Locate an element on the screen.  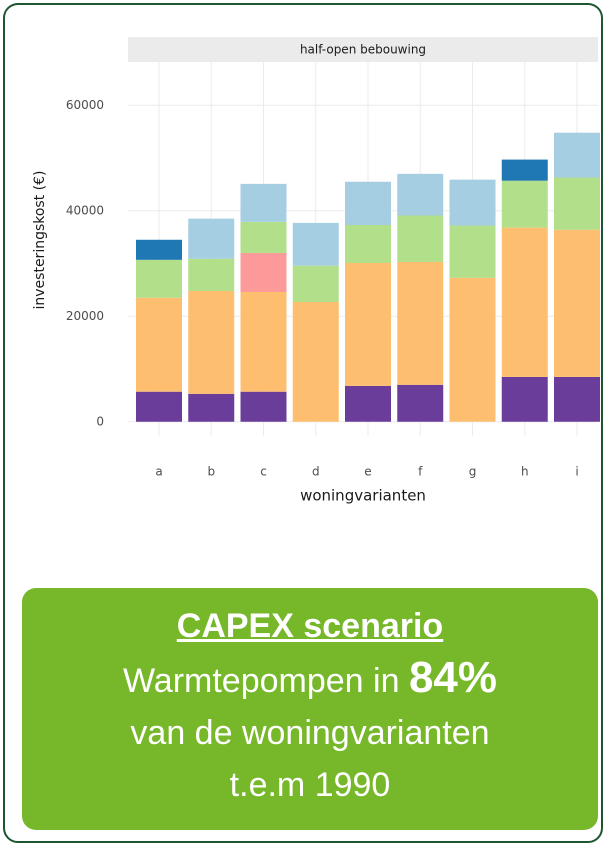
y-tick-label: 60000 is located at coordinates (85, 105).